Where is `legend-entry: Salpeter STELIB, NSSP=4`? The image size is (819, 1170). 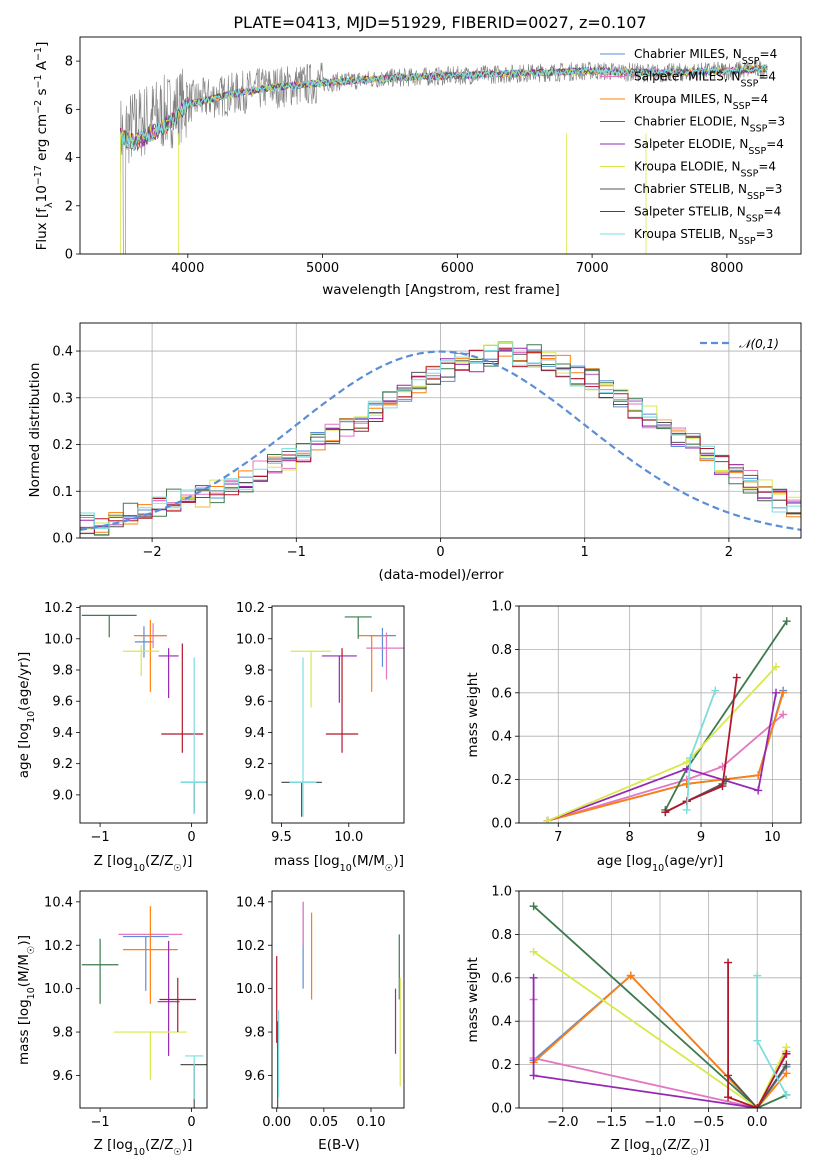
legend-entry: Salpeter STELIB, NSSP=4 is located at coordinates (707, 215).